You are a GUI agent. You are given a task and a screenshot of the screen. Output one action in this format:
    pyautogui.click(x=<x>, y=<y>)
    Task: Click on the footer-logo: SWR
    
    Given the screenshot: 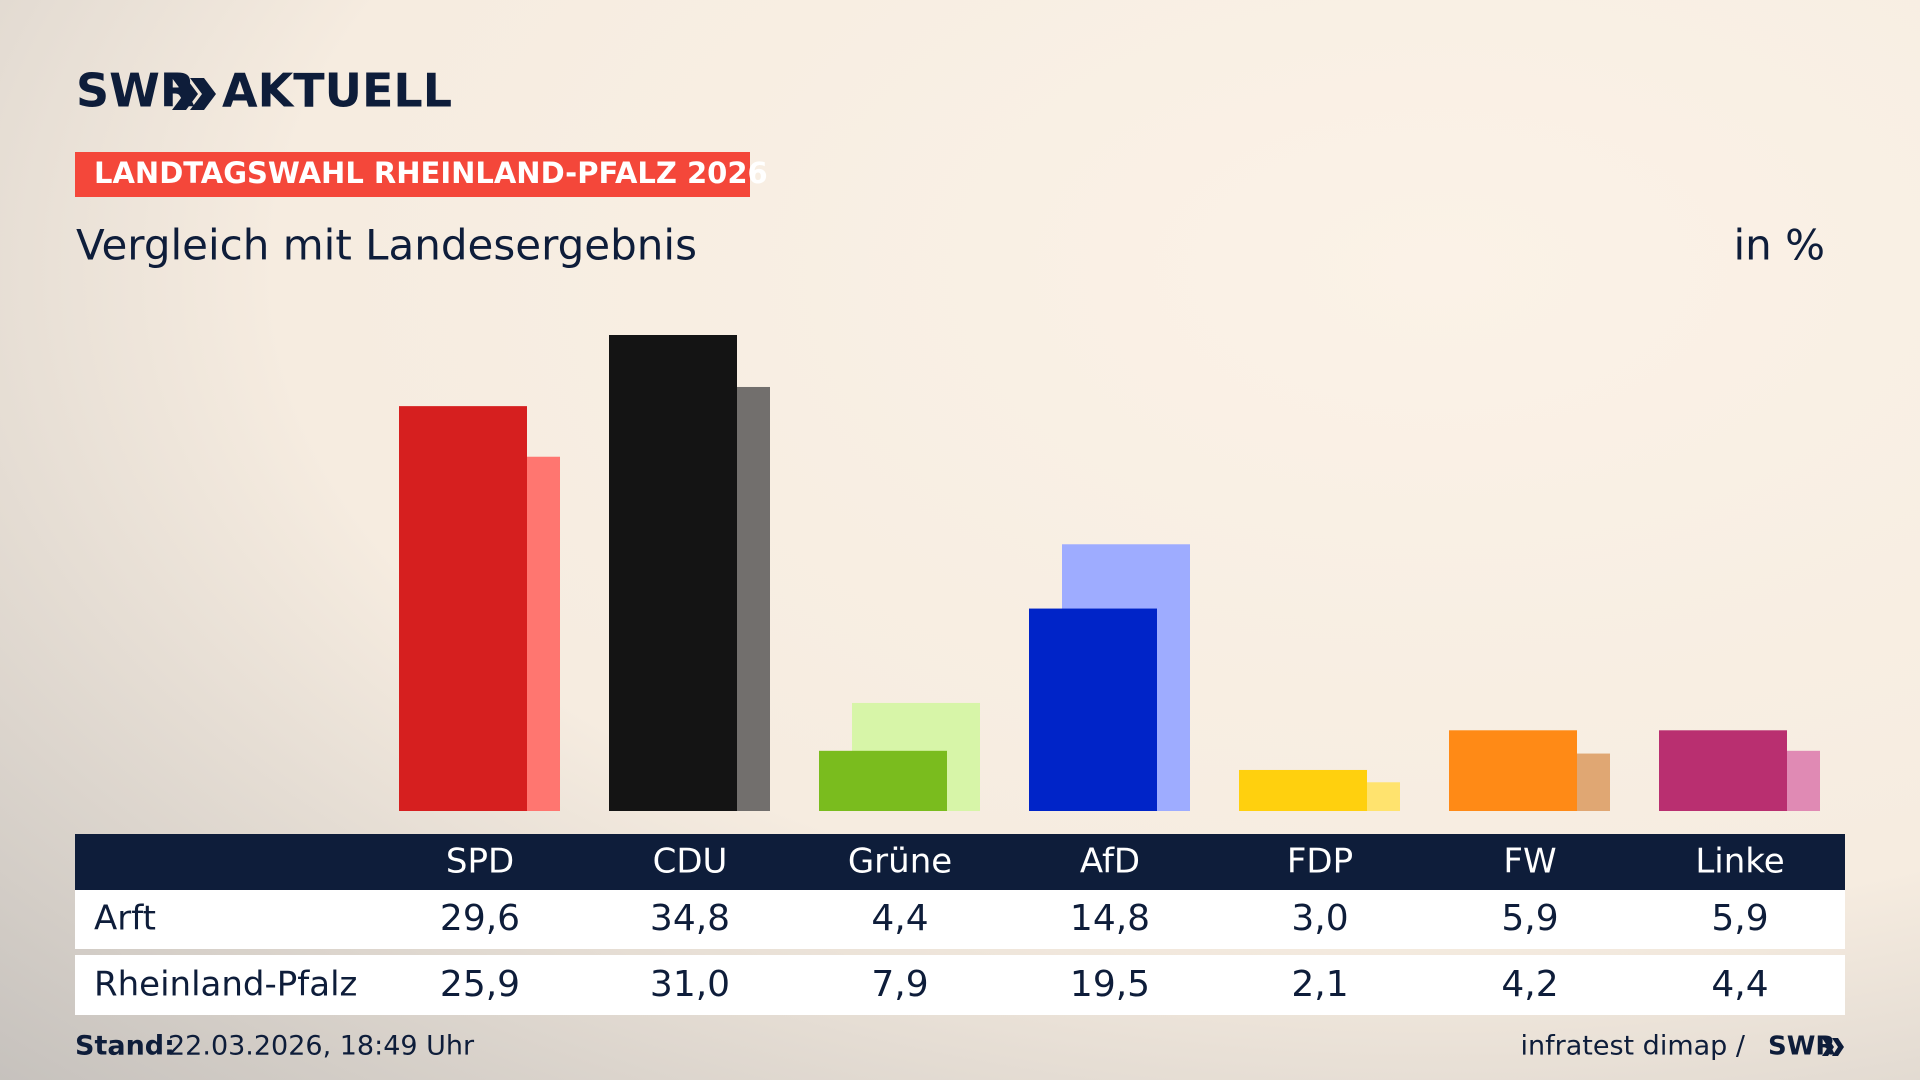 What is the action you would take?
    pyautogui.click(x=1801, y=1047)
    